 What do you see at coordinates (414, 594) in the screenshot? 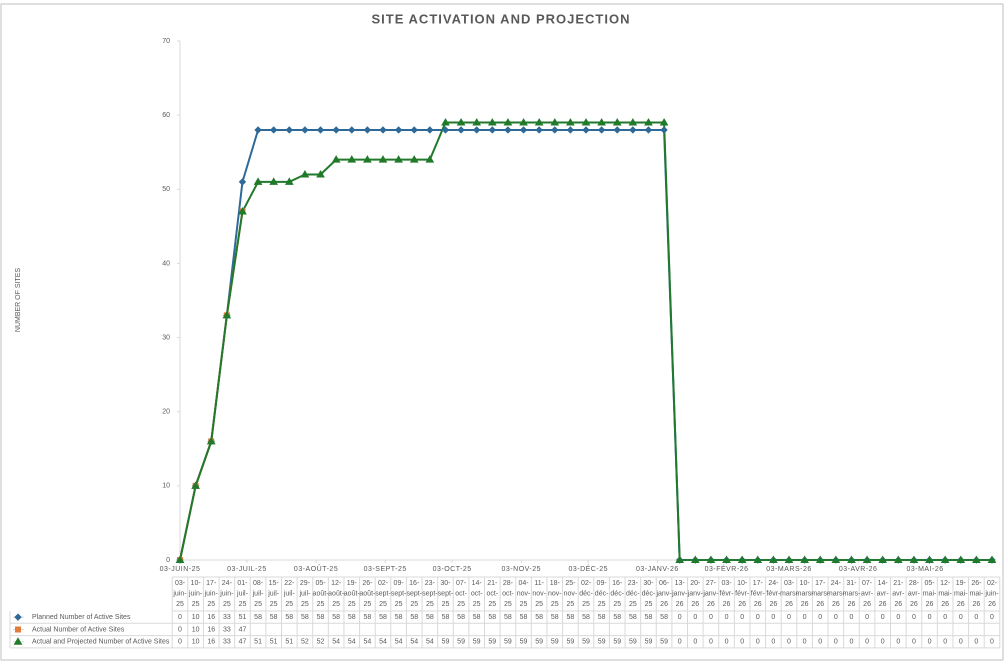
I see `table-header: 16-sept-25` at bounding box center [414, 594].